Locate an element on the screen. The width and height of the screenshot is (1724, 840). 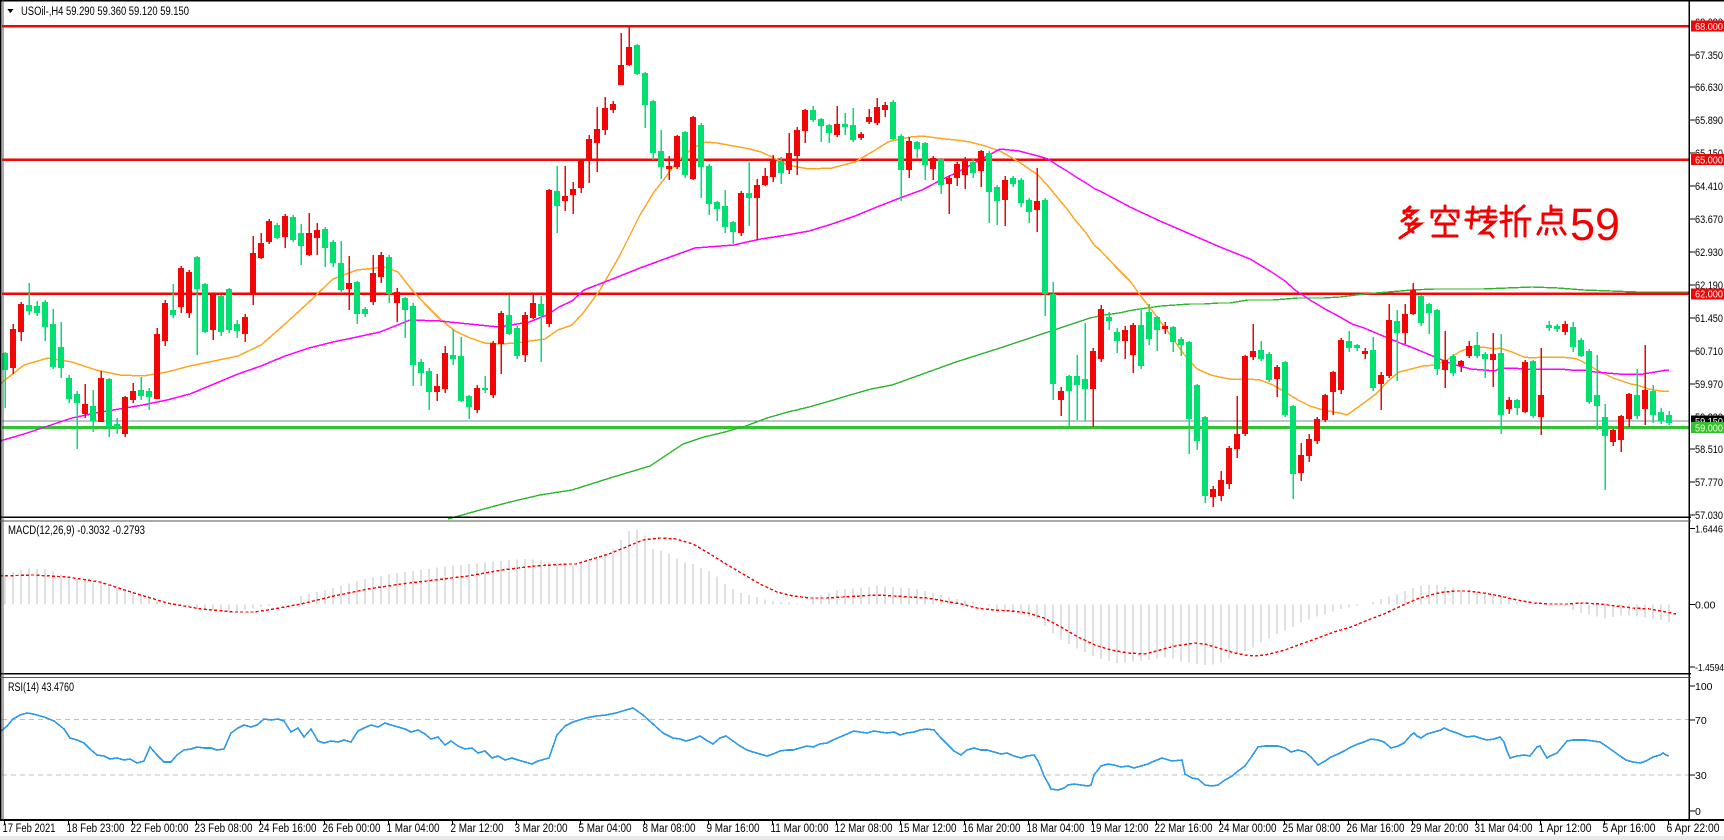
svg-text: 15 Mar 12:00 is located at coordinates (928, 829).